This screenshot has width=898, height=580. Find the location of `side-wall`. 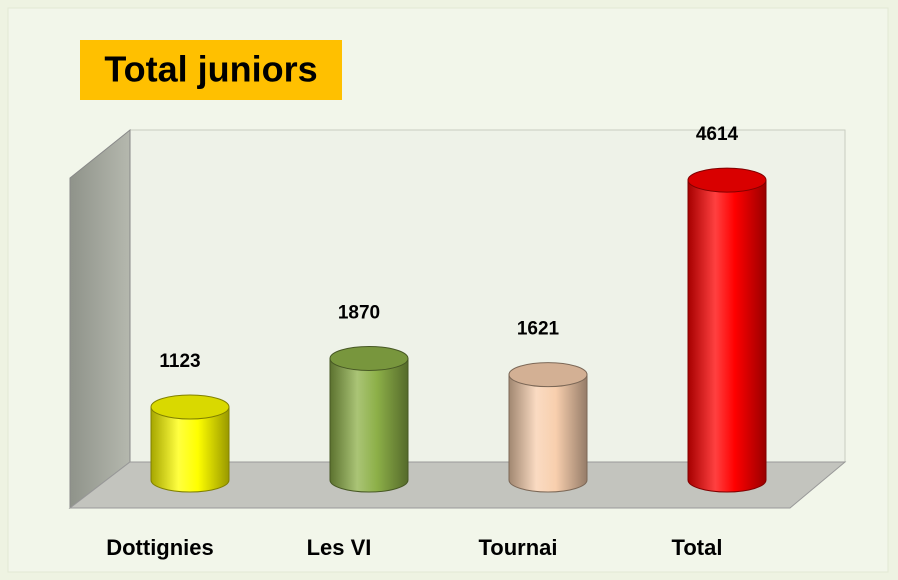

side-wall is located at coordinates (100, 319).